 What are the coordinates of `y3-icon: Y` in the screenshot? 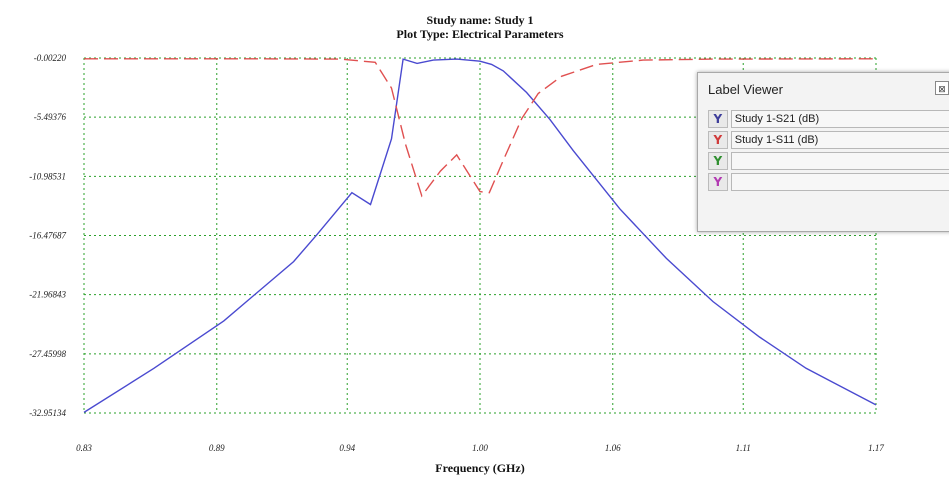 It's located at (718, 160).